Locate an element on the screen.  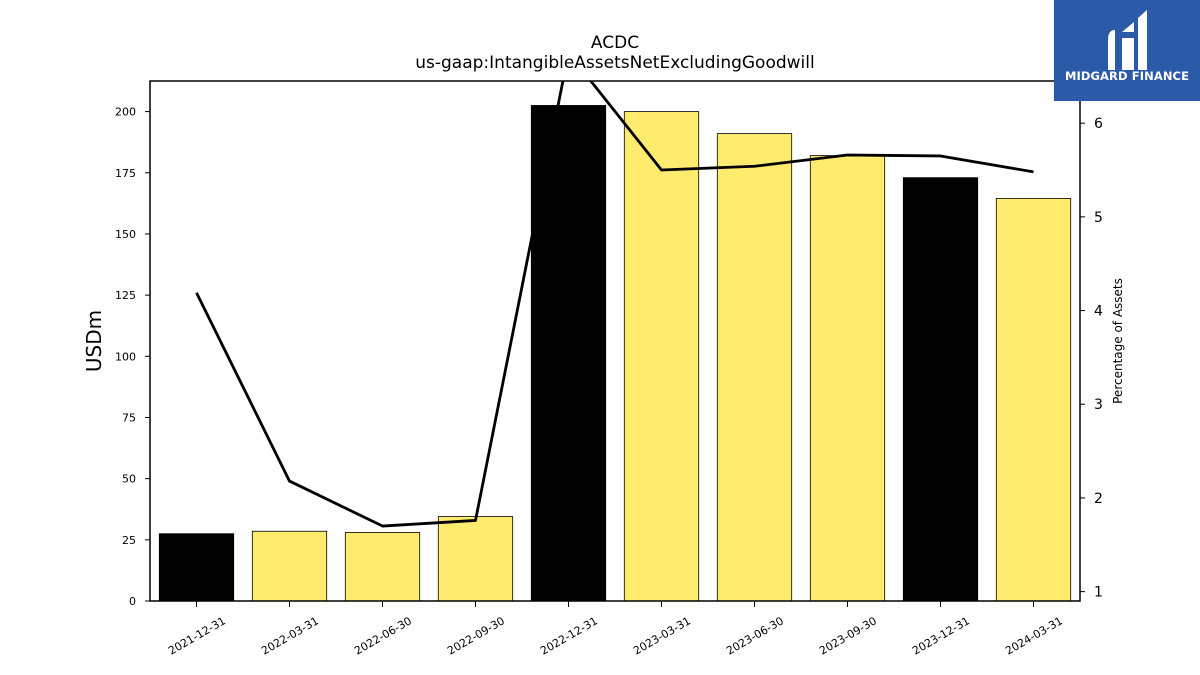
midgard-m-icon is located at coordinates (1127, 40).